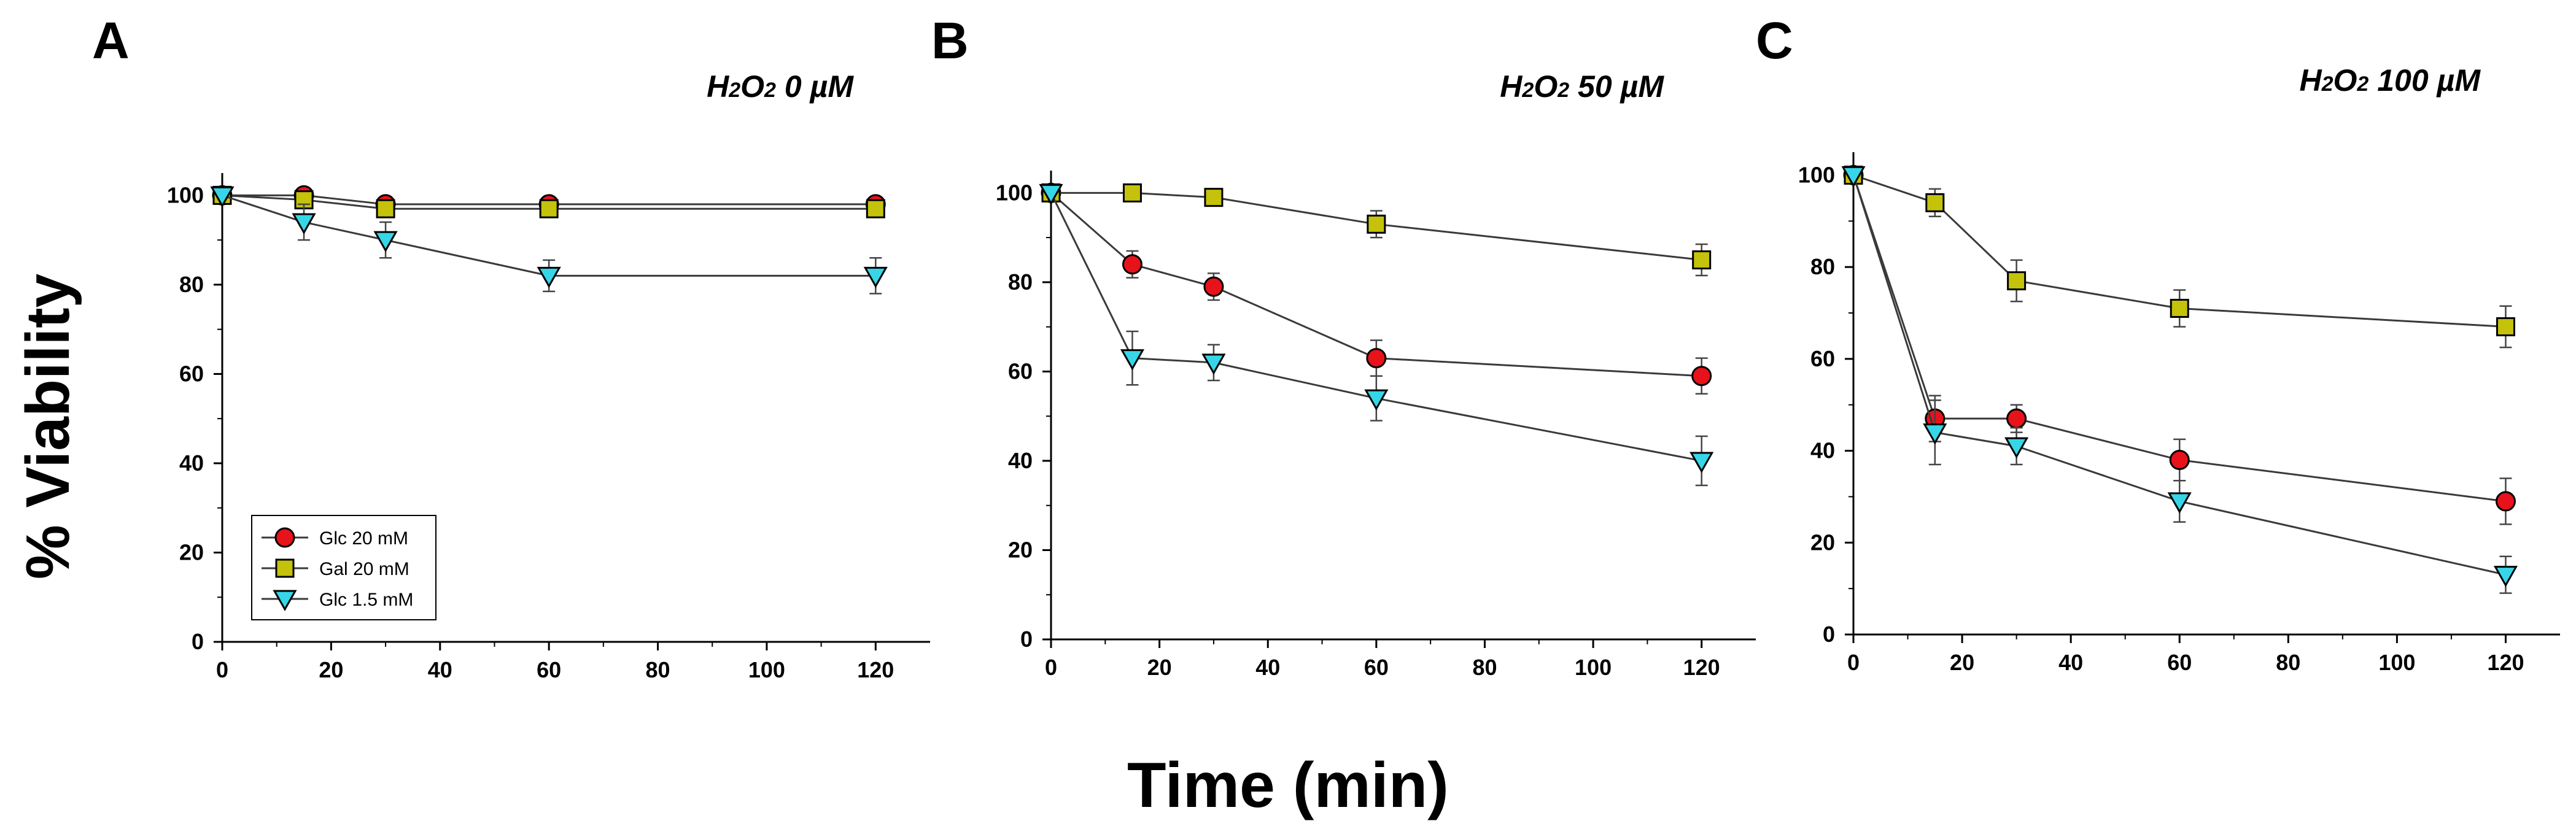 This screenshot has height=837, width=2576. I want to click on panel-letter: C, so click(1774, 40).